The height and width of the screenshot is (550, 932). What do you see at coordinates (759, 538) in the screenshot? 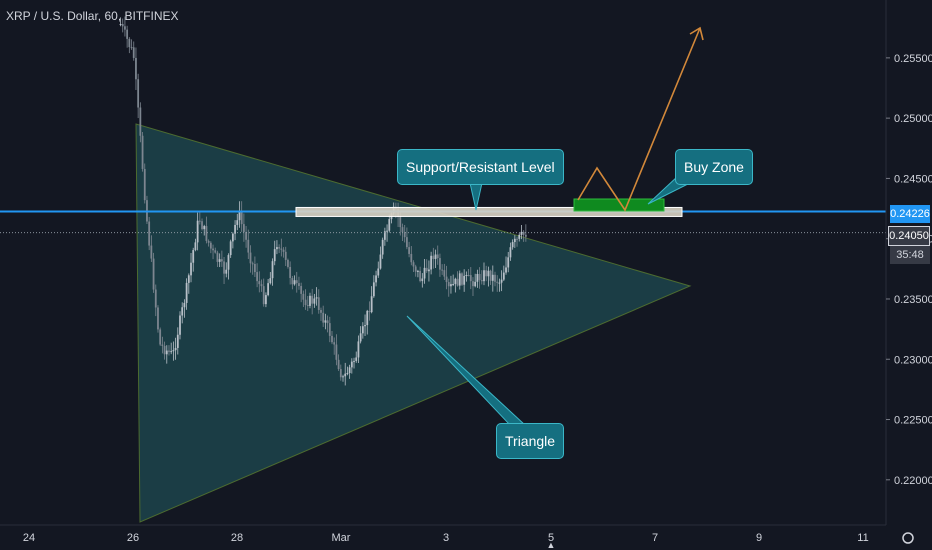
I see `time-tick-label: 9` at bounding box center [759, 538].